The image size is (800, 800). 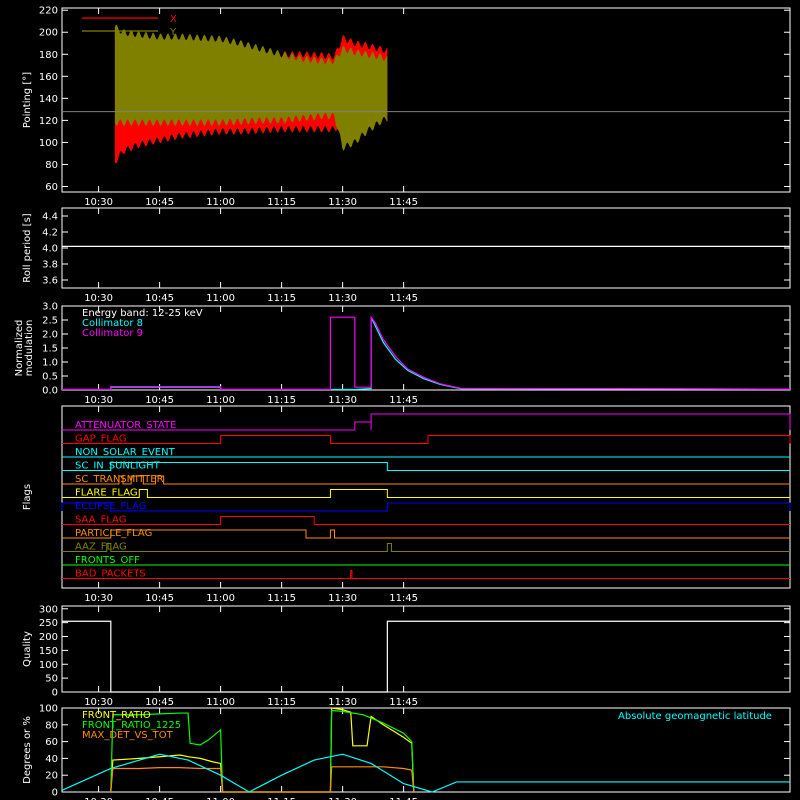 What do you see at coordinates (48, 77) in the screenshot?
I see `y-tick-label: 160` at bounding box center [48, 77].